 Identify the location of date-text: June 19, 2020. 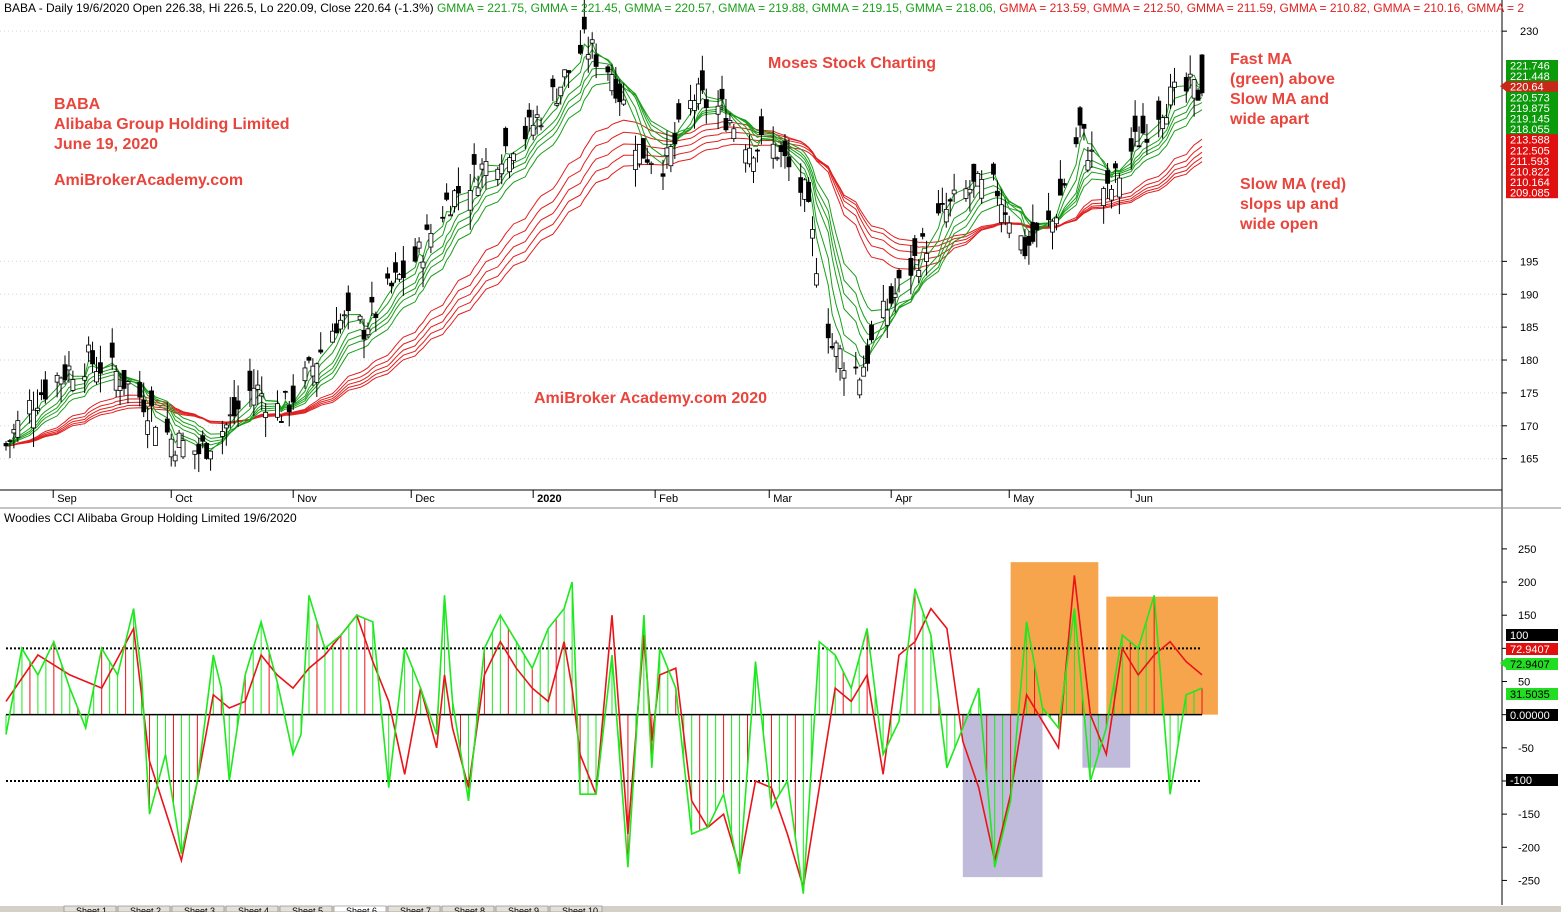
(106, 144).